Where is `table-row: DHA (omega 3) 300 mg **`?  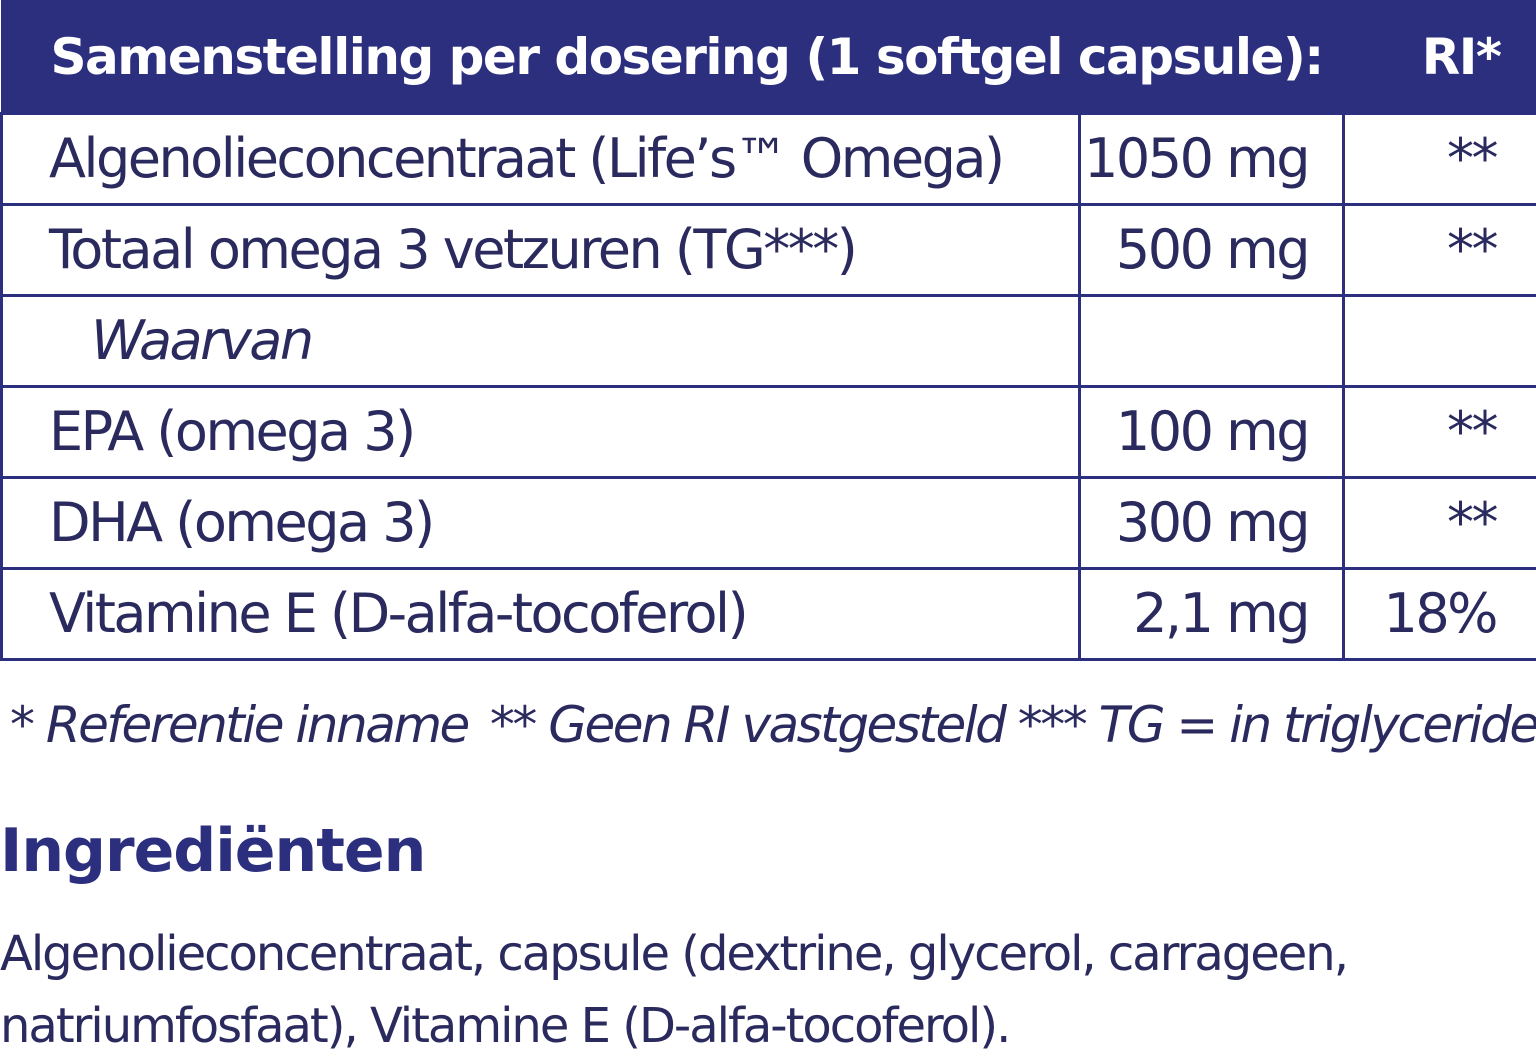
table-row: DHA (omega 3) 300 mg ** is located at coordinates (769, 522).